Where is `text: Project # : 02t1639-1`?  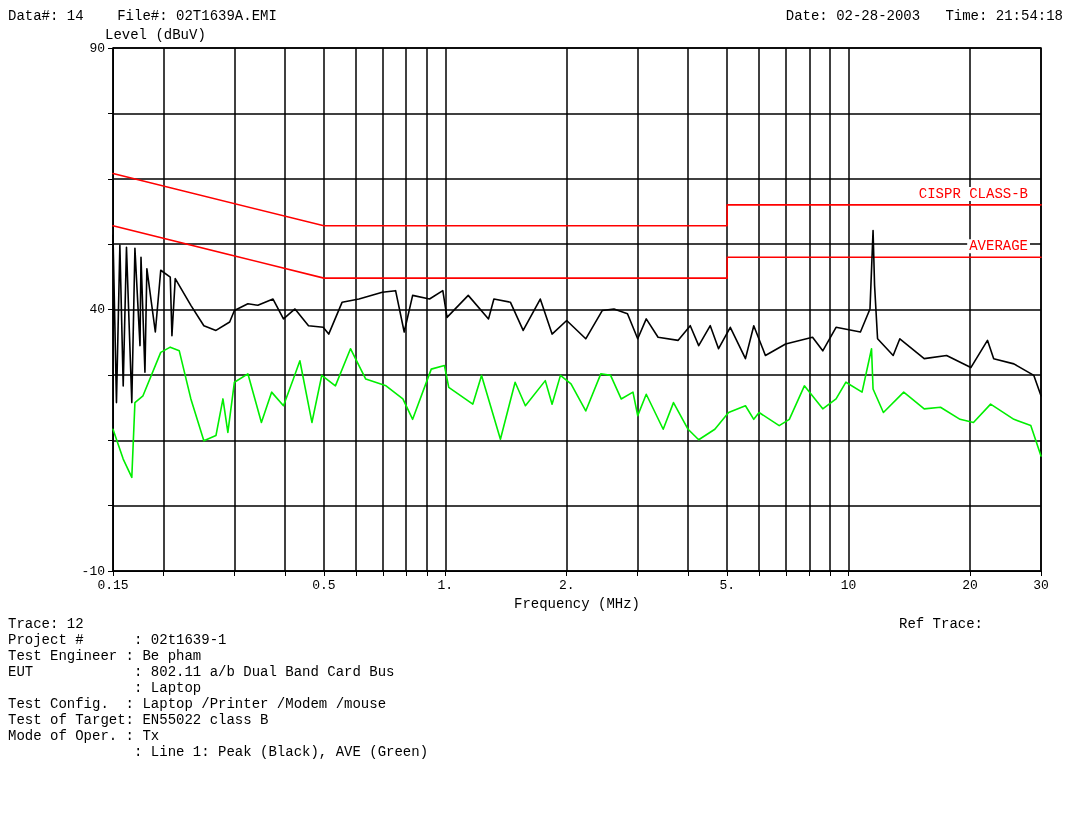 text: Project # : 02t1639-1 is located at coordinates (118, 640).